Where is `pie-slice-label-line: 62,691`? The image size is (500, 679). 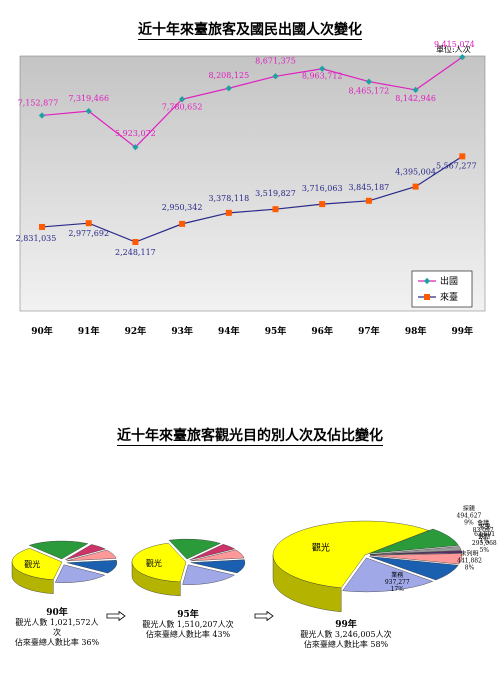 pie-slice-label-line: 62,691 is located at coordinates (484, 534).